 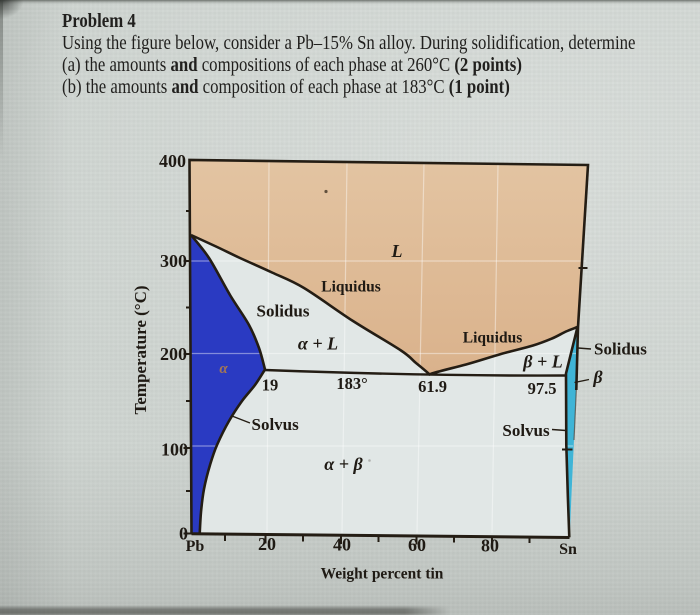 I want to click on svg-text: 183°, so click(x=351, y=383).